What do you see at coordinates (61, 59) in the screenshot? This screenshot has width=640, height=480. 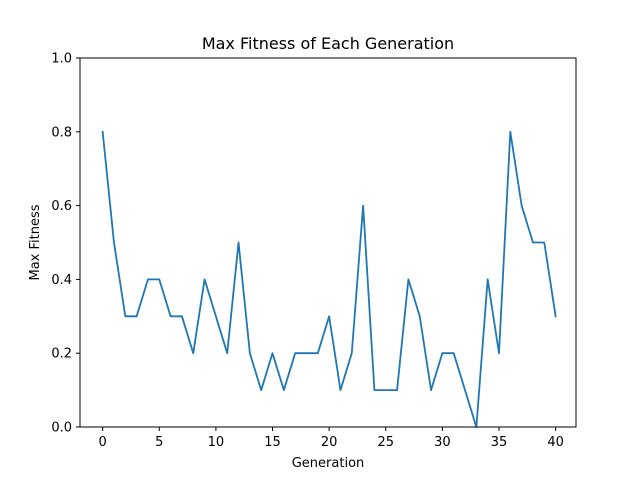 I see `y-tick-label: 1.0` at bounding box center [61, 59].